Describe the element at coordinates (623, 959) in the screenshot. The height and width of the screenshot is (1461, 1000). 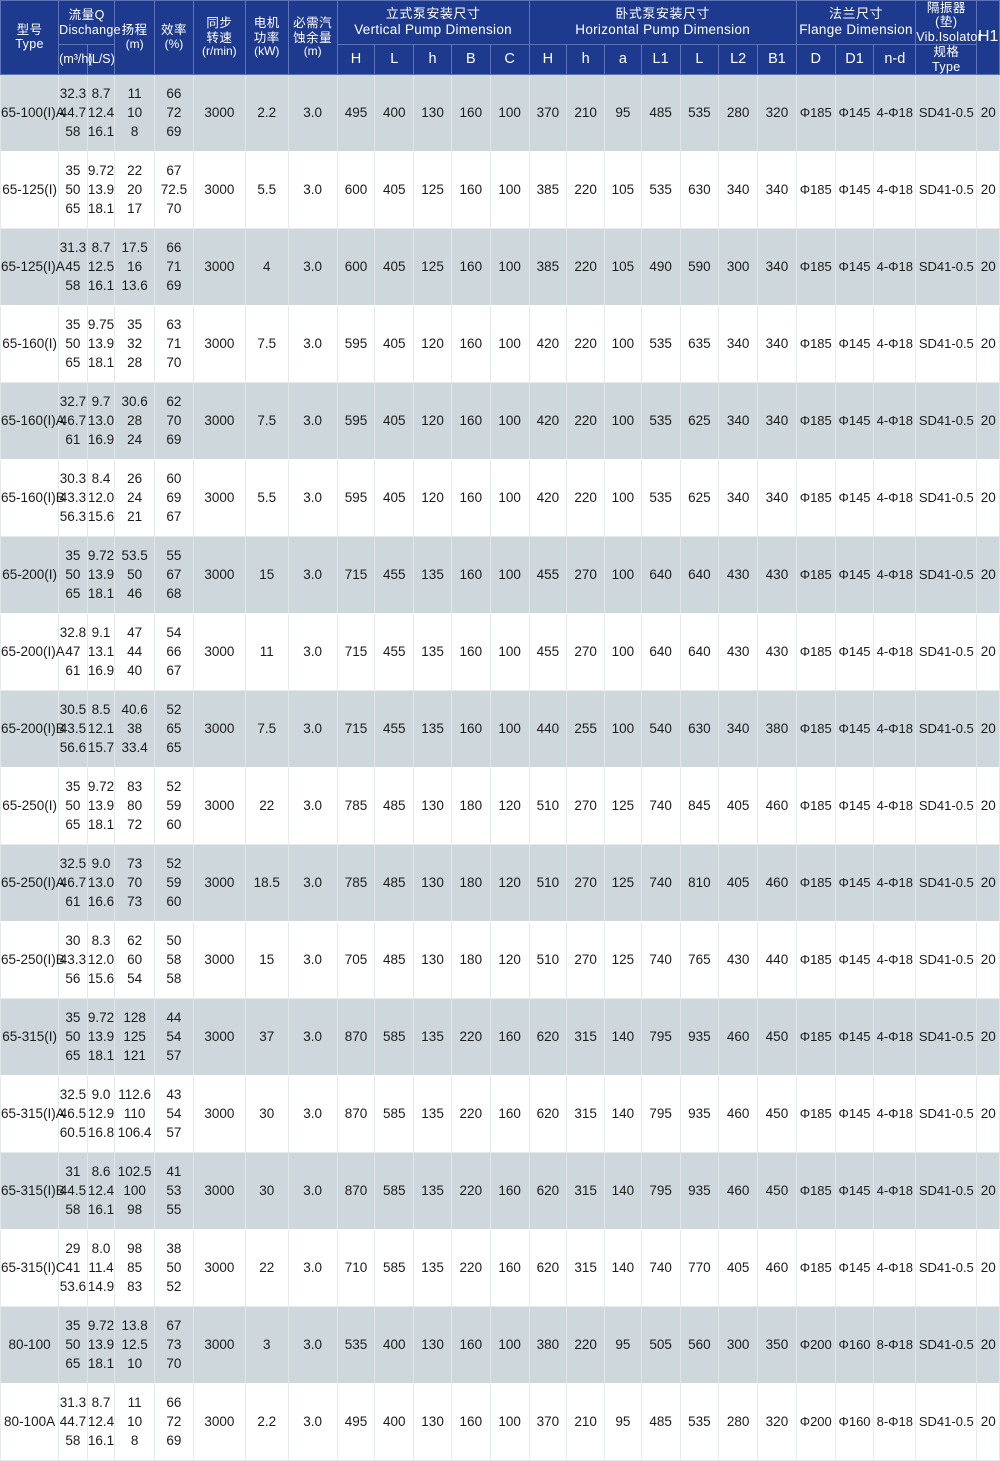
I see `cell-ha: 125` at that location.